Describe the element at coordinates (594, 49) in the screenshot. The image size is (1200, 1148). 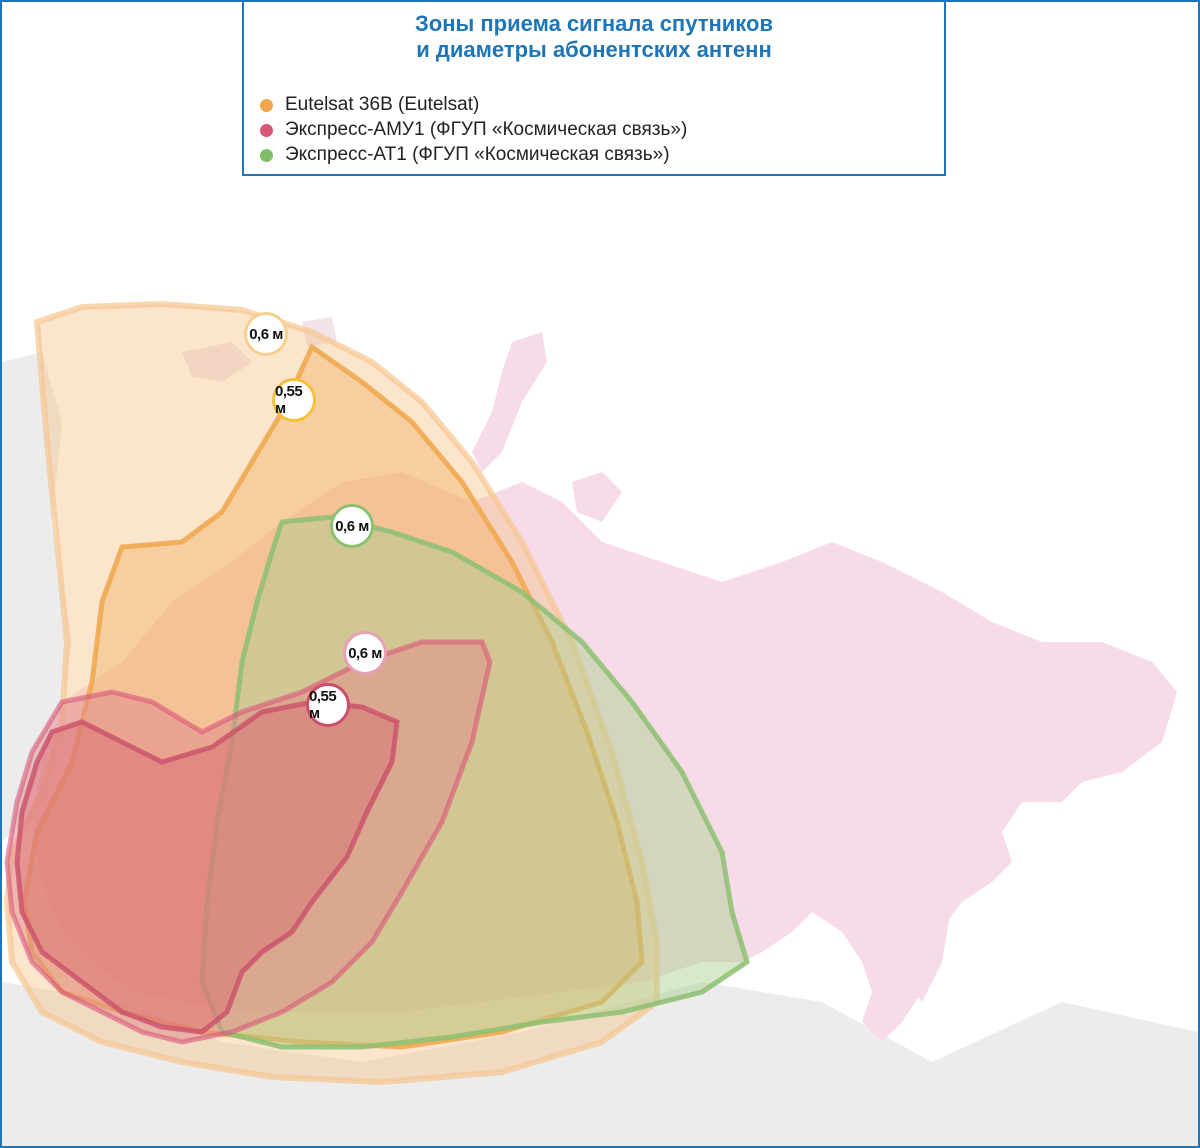
I see `title-line-2: и диаметры абонентских антенн` at that location.